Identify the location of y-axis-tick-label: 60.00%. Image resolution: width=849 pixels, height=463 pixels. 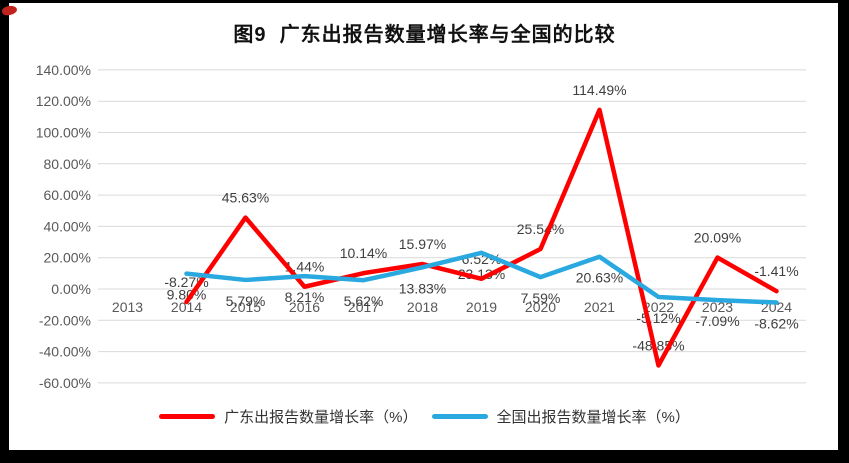
(67, 195).